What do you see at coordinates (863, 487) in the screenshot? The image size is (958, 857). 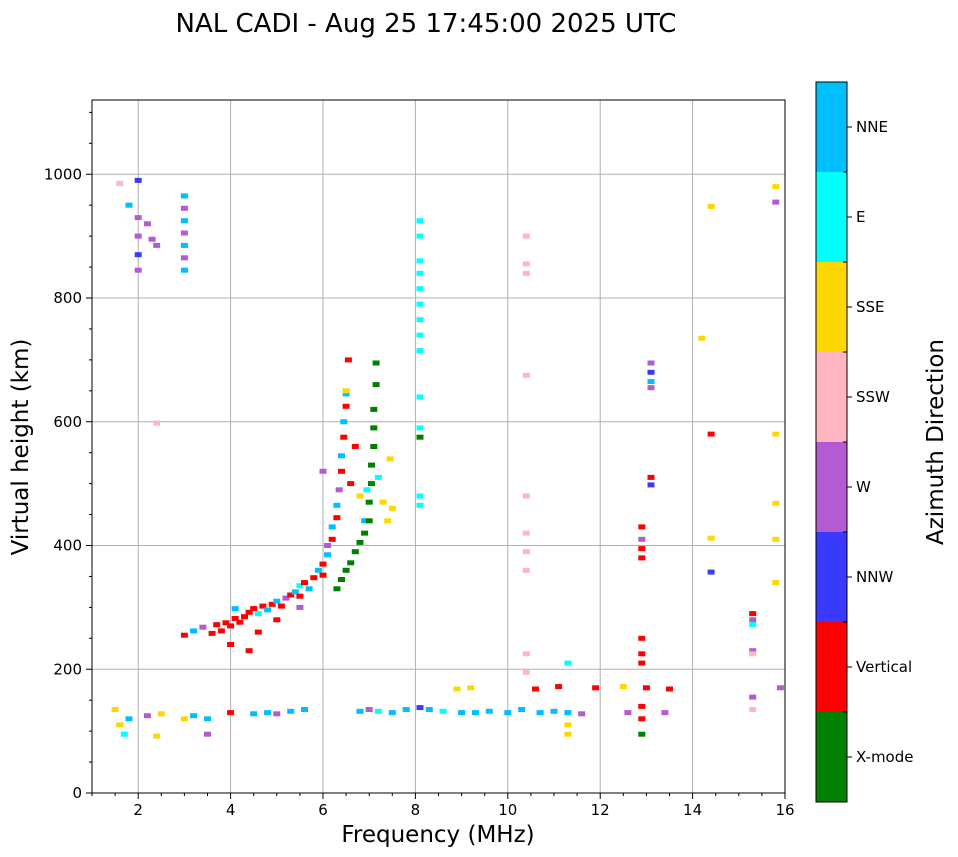 I see `colorbar-tick-label: W` at bounding box center [863, 487].